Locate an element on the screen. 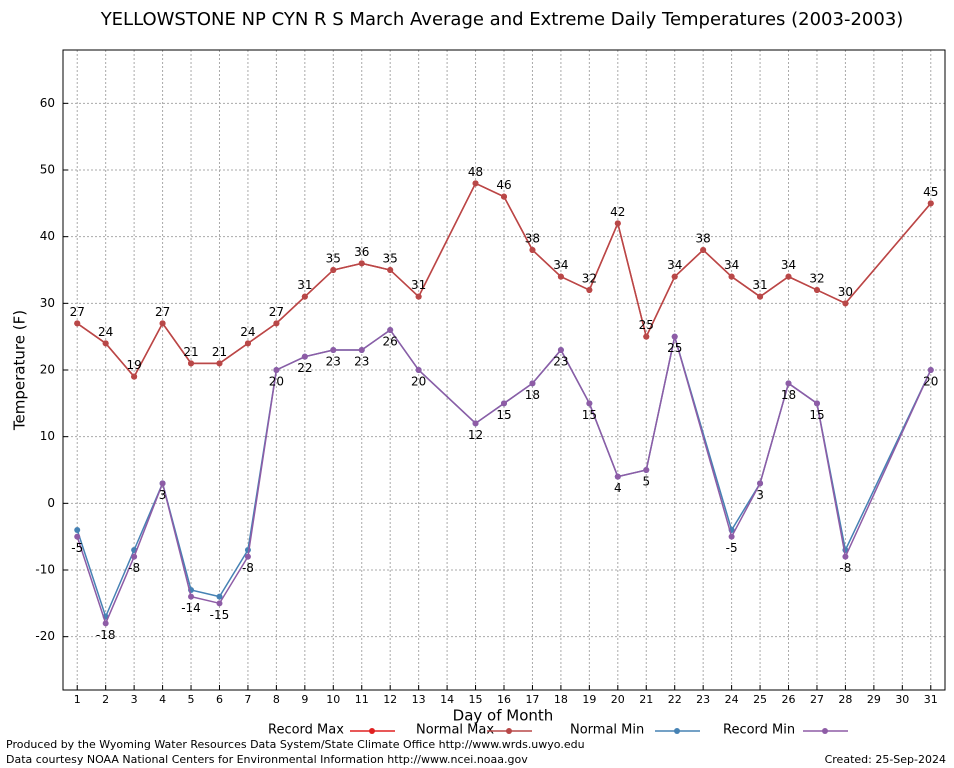 The width and height of the screenshot is (954, 768). data-label: 34 is located at coordinates (674, 265).